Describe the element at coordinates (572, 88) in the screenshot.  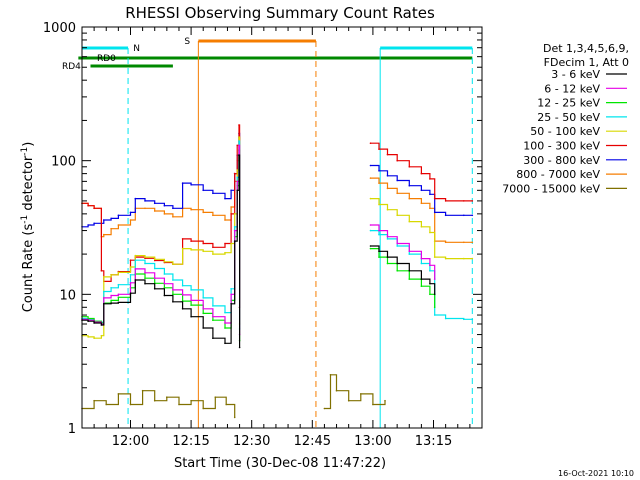
I see `legend-entry-label: 6 - 12 keV` at that location.